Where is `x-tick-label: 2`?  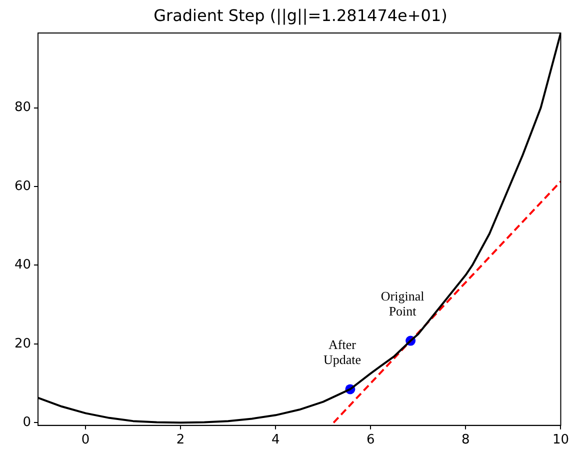 x-tick-label: 2 is located at coordinates (180, 440).